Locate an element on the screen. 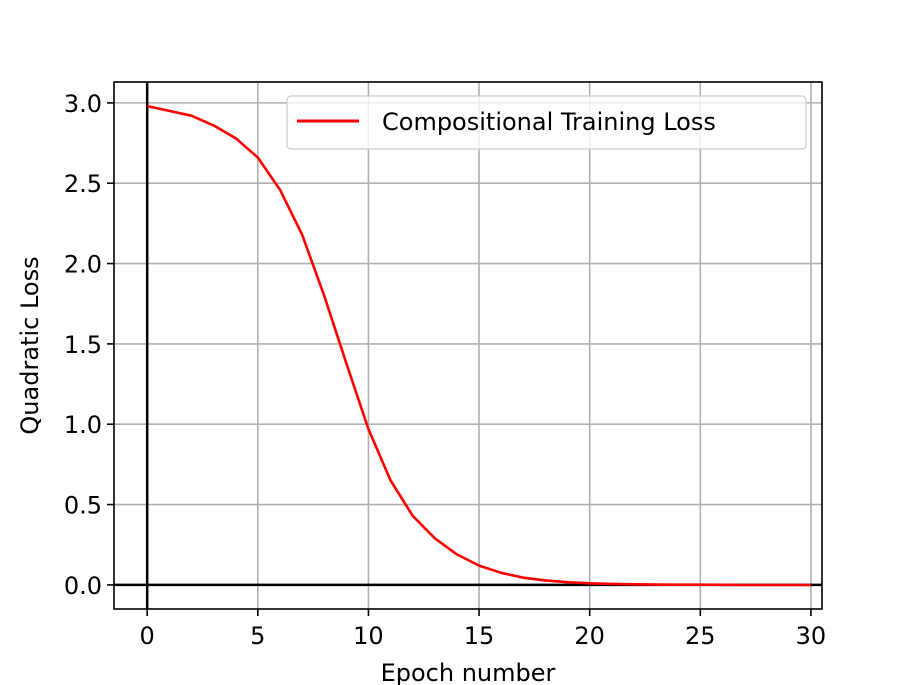  y-tick-label: 1.5 is located at coordinates (83, 345).